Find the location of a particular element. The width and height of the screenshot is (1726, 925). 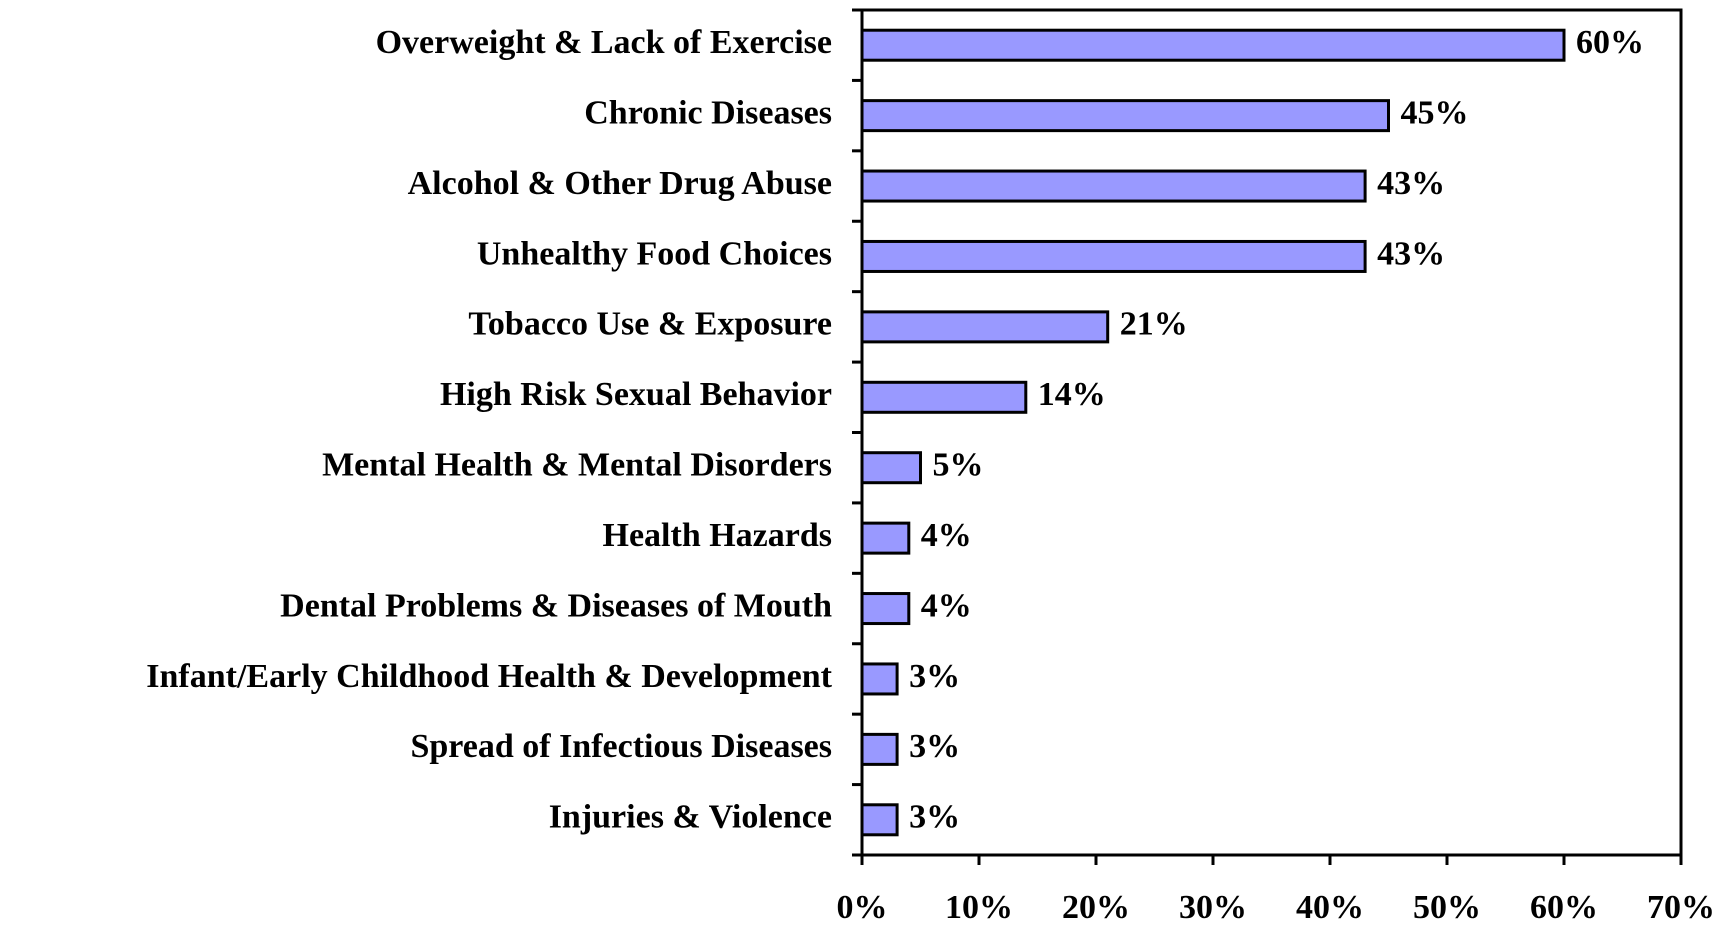

category-label: Mental Health & Mental Disorders is located at coordinates (577, 465).